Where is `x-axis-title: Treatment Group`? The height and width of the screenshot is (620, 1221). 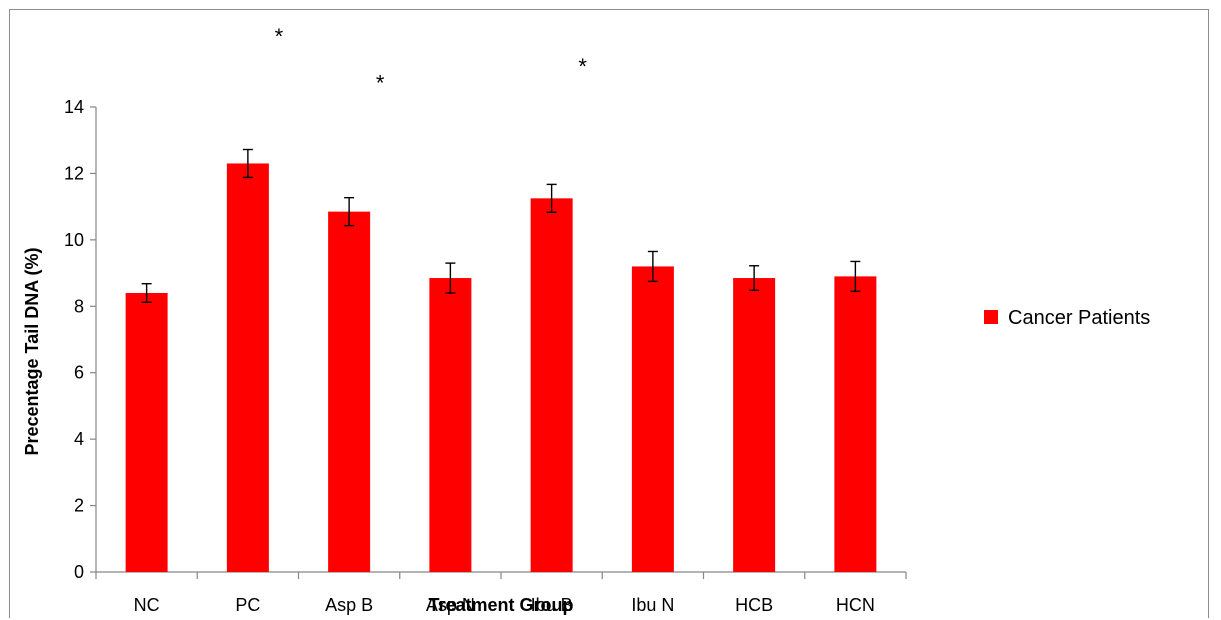
x-axis-title: Treatment Group is located at coordinates (500, 605).